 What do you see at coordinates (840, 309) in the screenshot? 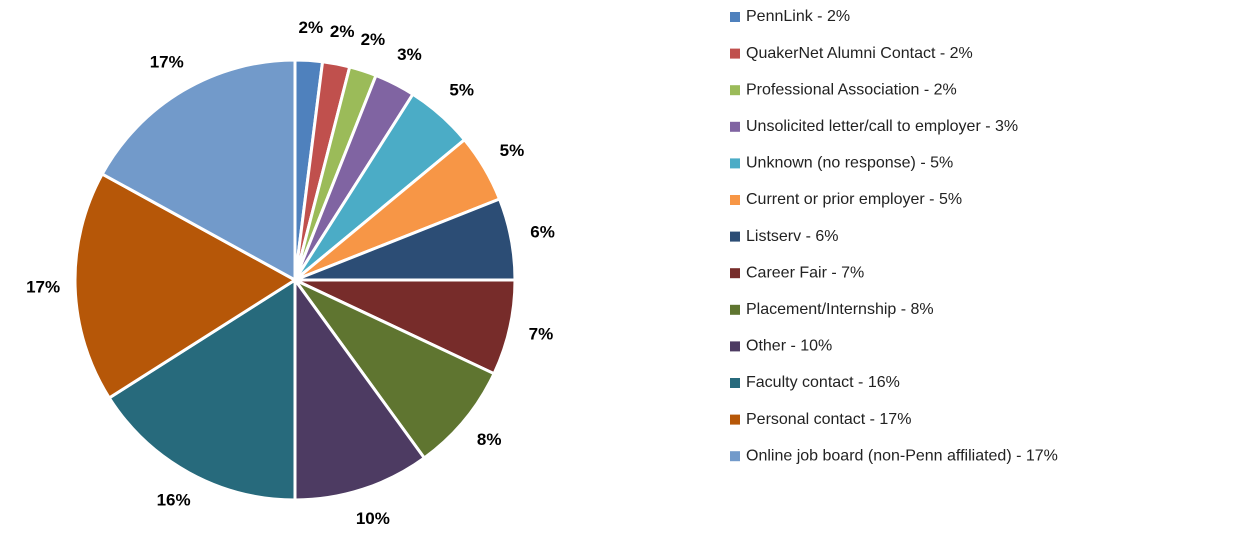
I see `legend-label: Placement/Internship - 8%` at bounding box center [840, 309].